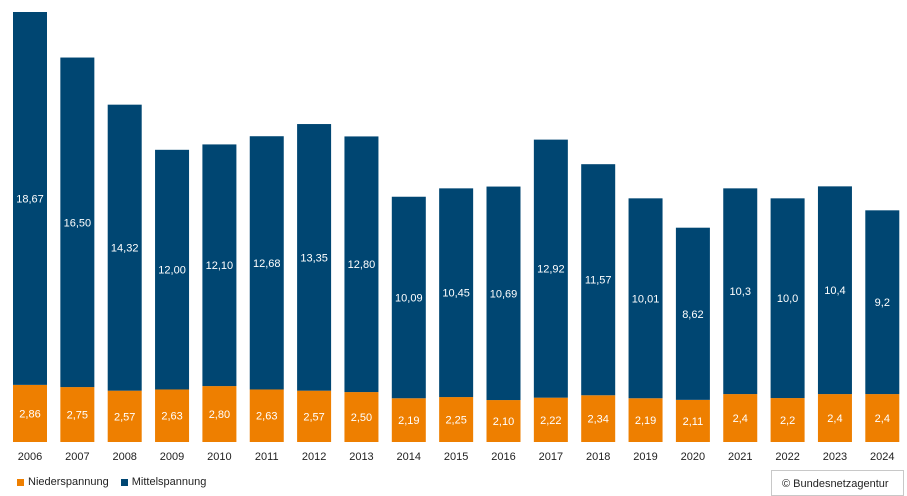 The height and width of the screenshot is (496, 907). I want to click on bar-niederspannung-2011, so click(266, 415).